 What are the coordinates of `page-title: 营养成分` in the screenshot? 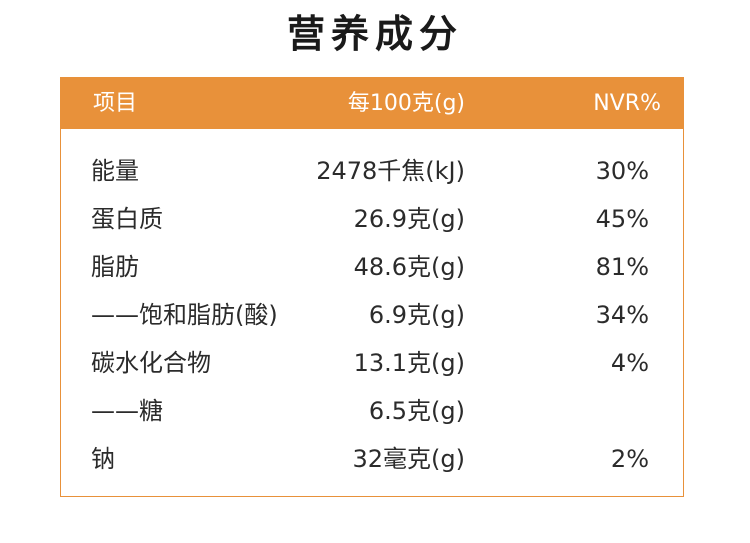 It's located at (374, 34).